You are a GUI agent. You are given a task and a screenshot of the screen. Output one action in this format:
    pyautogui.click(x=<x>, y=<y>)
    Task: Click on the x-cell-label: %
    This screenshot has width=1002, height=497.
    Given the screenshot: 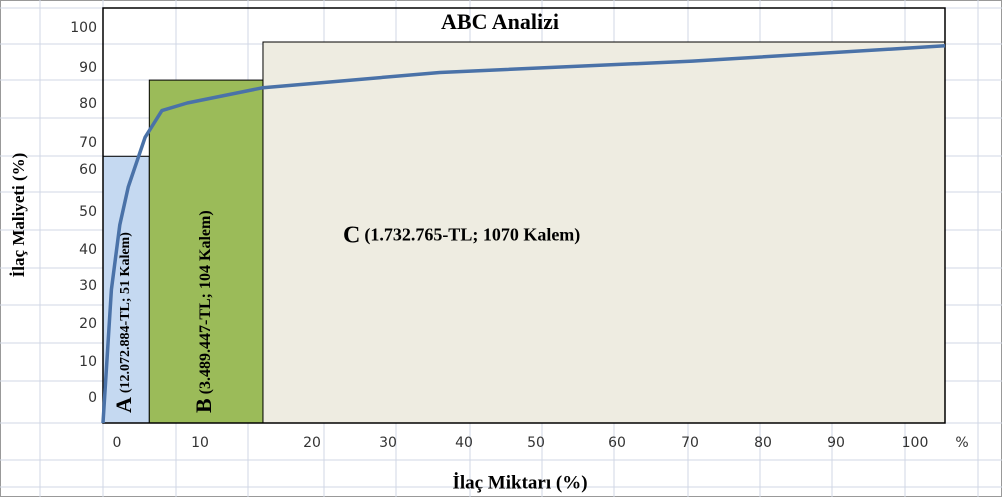 What is the action you would take?
    pyautogui.click(x=961, y=443)
    